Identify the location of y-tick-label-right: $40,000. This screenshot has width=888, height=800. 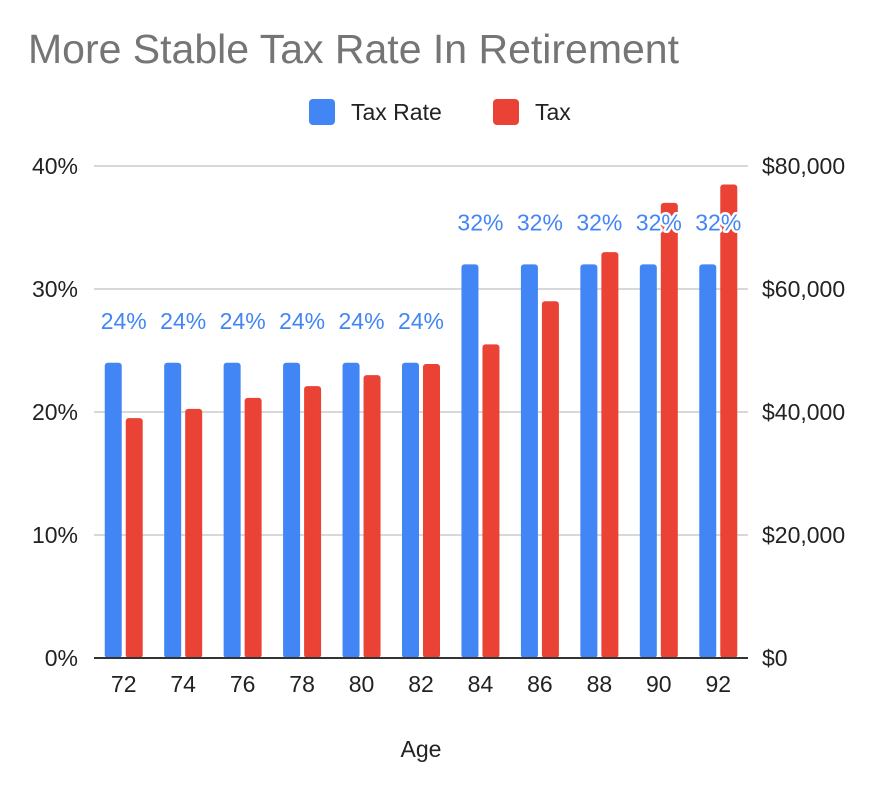
(803, 412).